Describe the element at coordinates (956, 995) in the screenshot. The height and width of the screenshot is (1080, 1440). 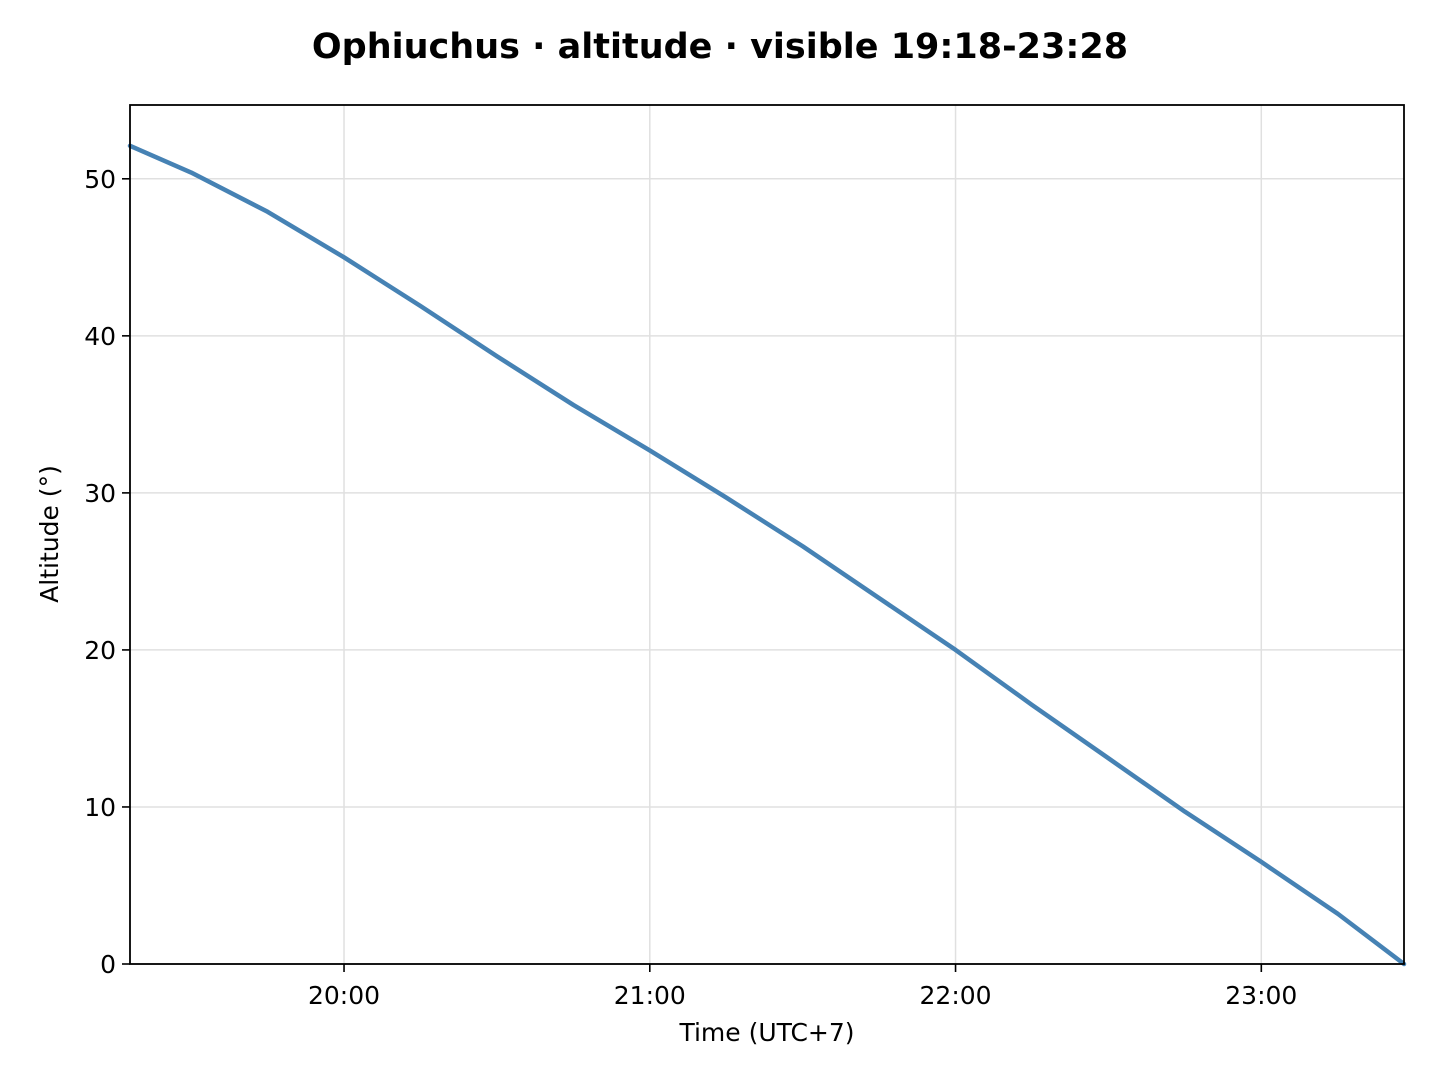
I see `x-tick-label: 22:00` at that location.